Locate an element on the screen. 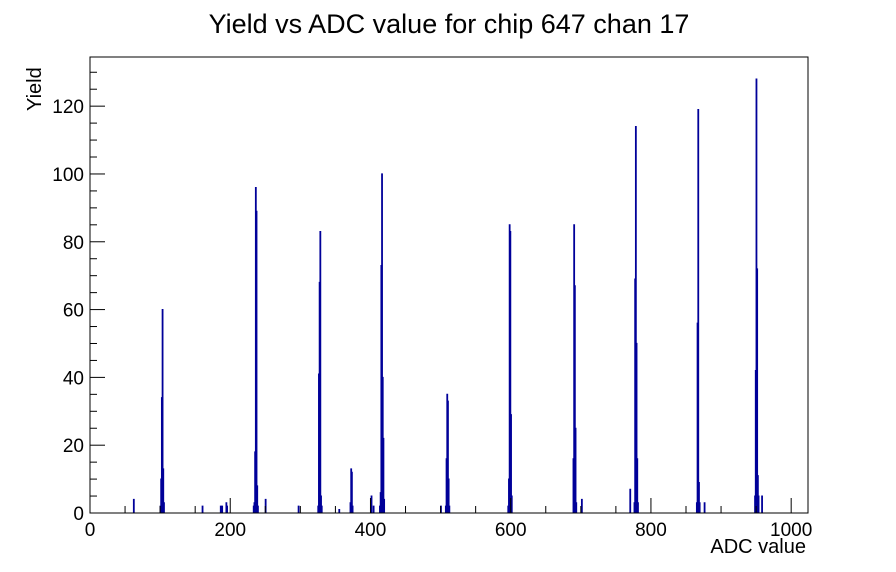 The width and height of the screenshot is (896, 572). y-tick-label: 0 is located at coordinates (78, 514).